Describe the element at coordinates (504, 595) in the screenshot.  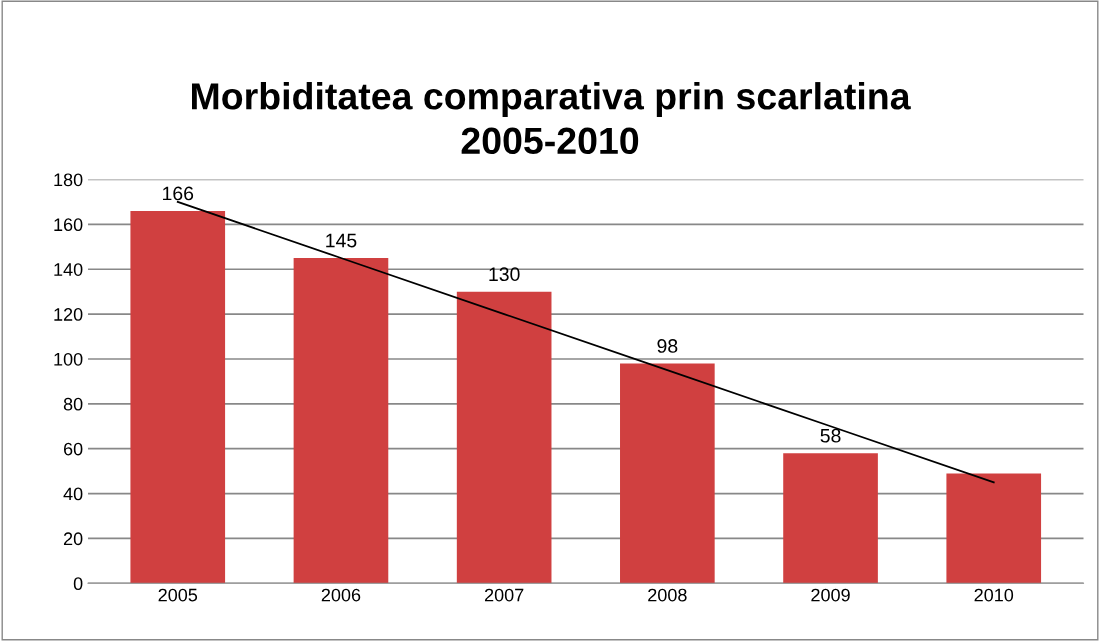
I see `x-tick-label: 2007` at that location.